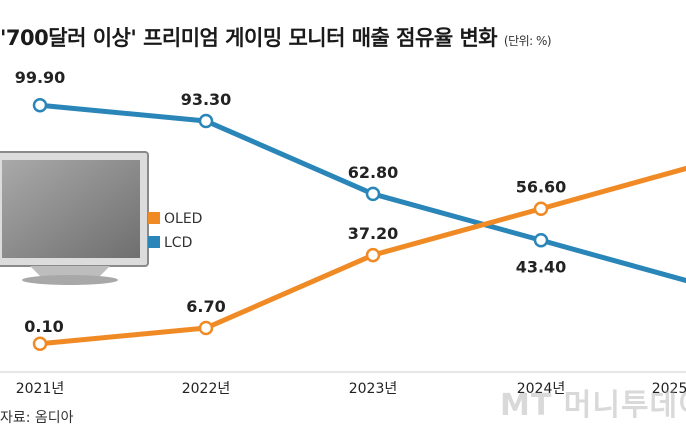 The image size is (686, 440). What do you see at coordinates (175, 231) in the screenshot?
I see `legend: OLED LCD` at bounding box center [175, 231].